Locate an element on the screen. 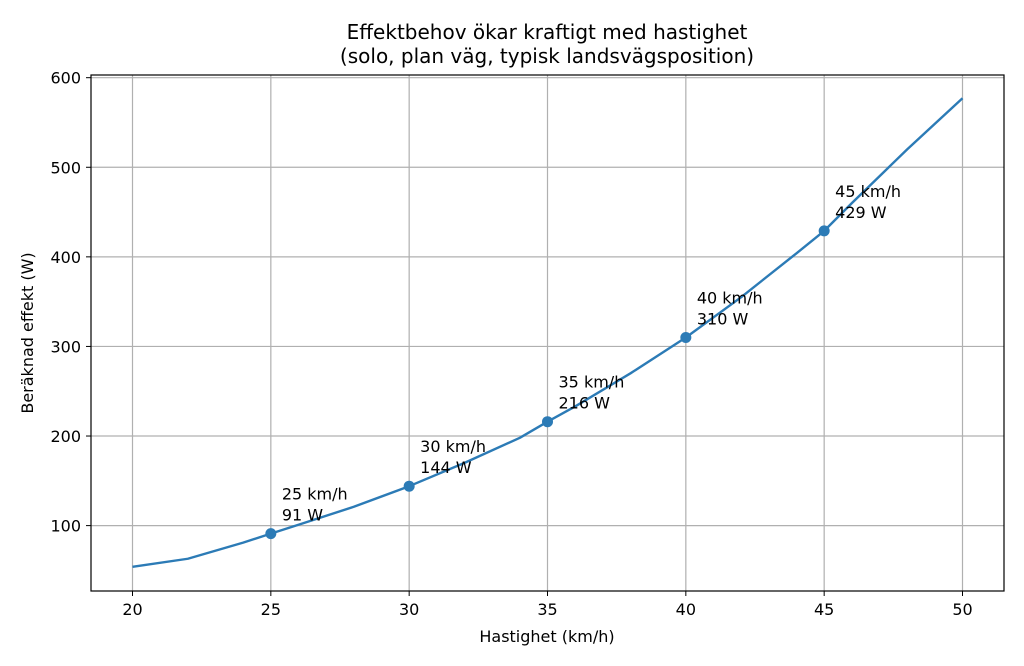 The image size is (1024, 666). x-tick-label: 40 is located at coordinates (686, 609).